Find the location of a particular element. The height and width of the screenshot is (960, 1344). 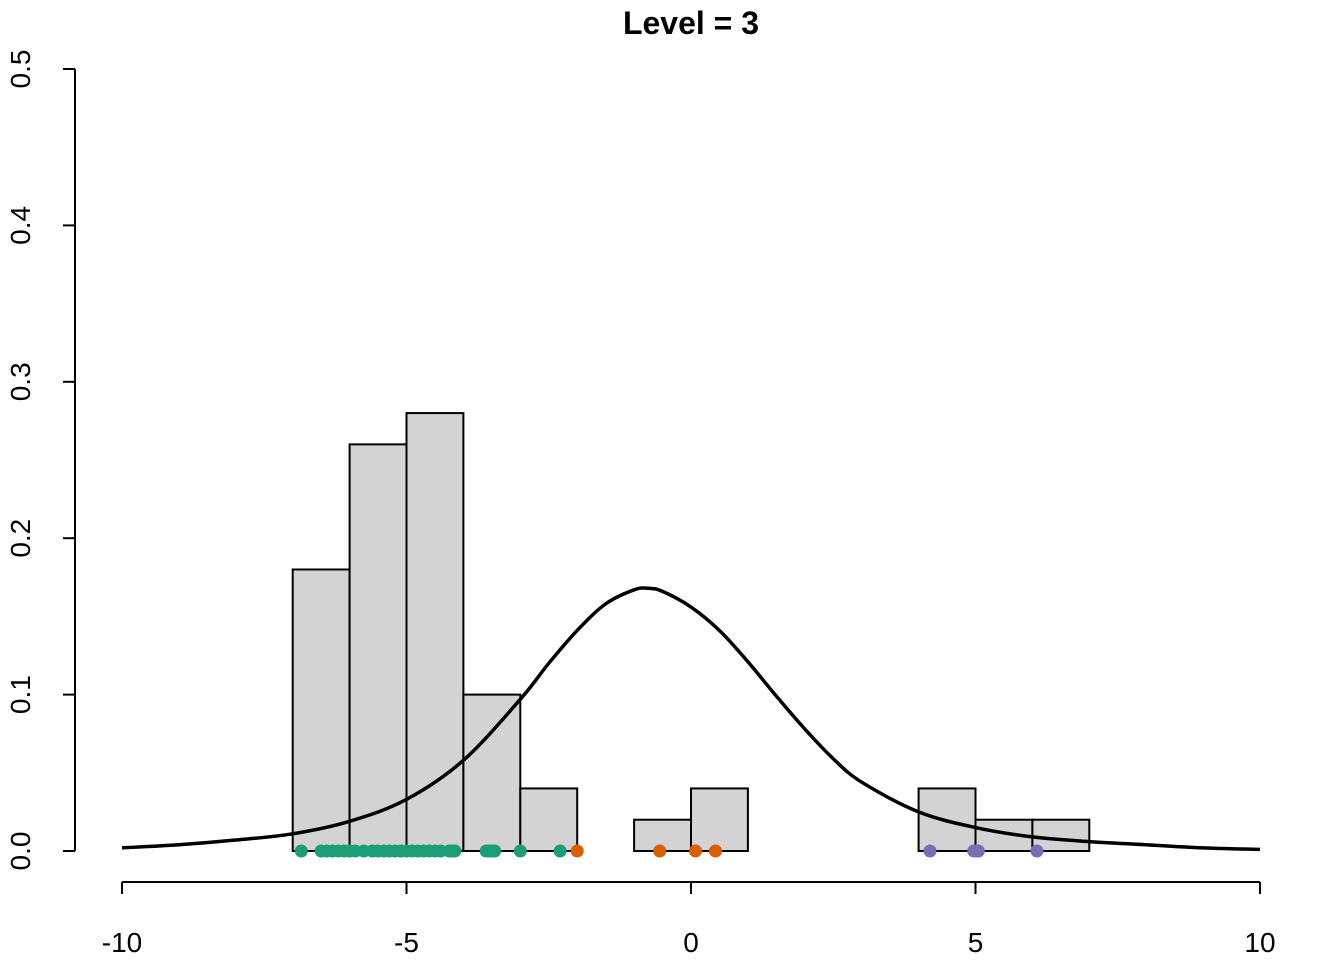

y-tick-label: 0.4 is located at coordinates (20, 225).